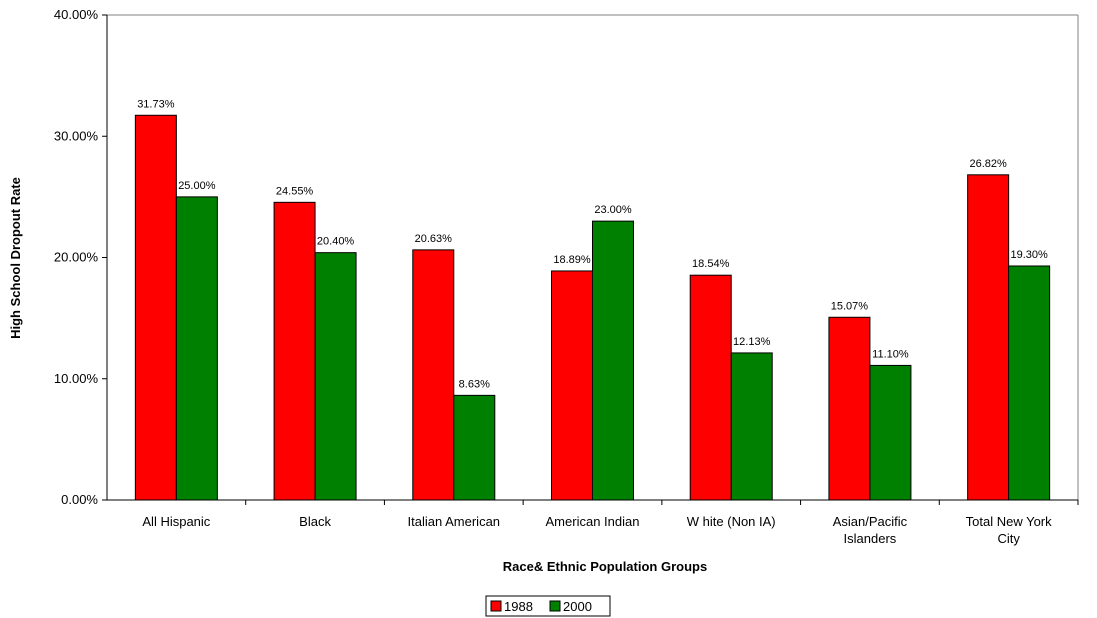  What do you see at coordinates (1009, 521) in the screenshot?
I see `x-category-label-line: Total New York` at bounding box center [1009, 521].